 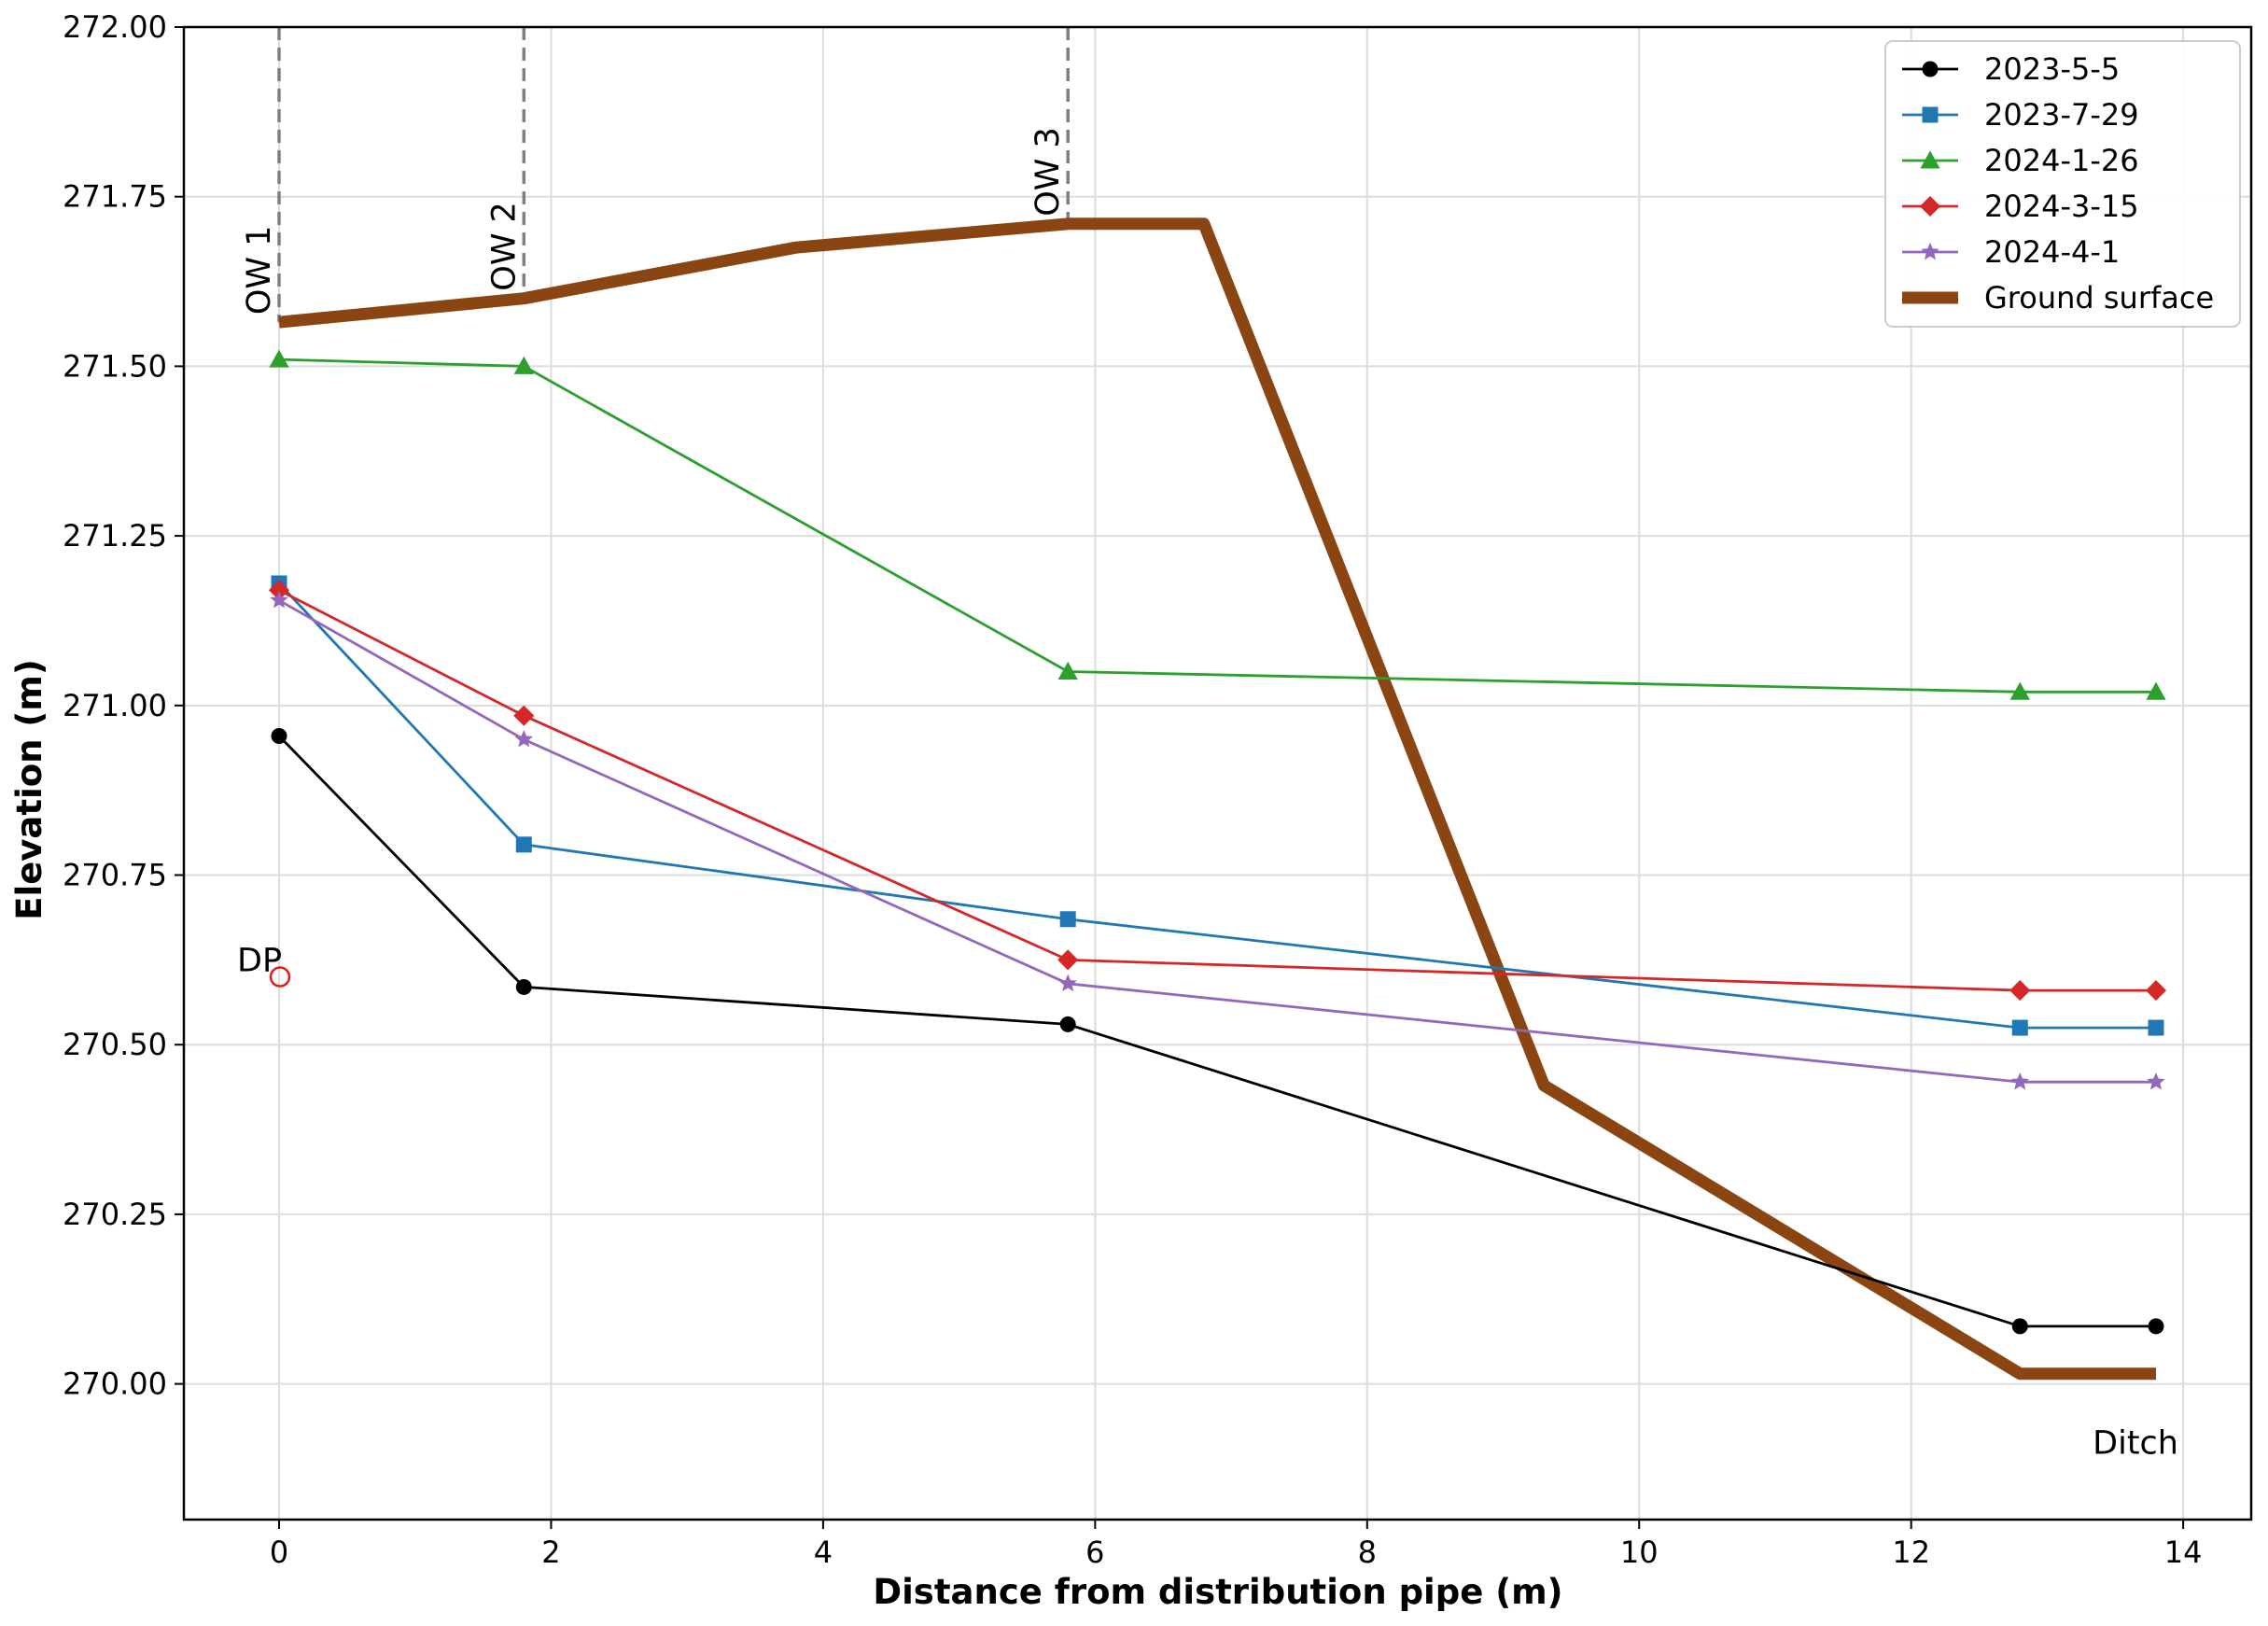 I want to click on well-label: OW 3, so click(x=1048, y=172).